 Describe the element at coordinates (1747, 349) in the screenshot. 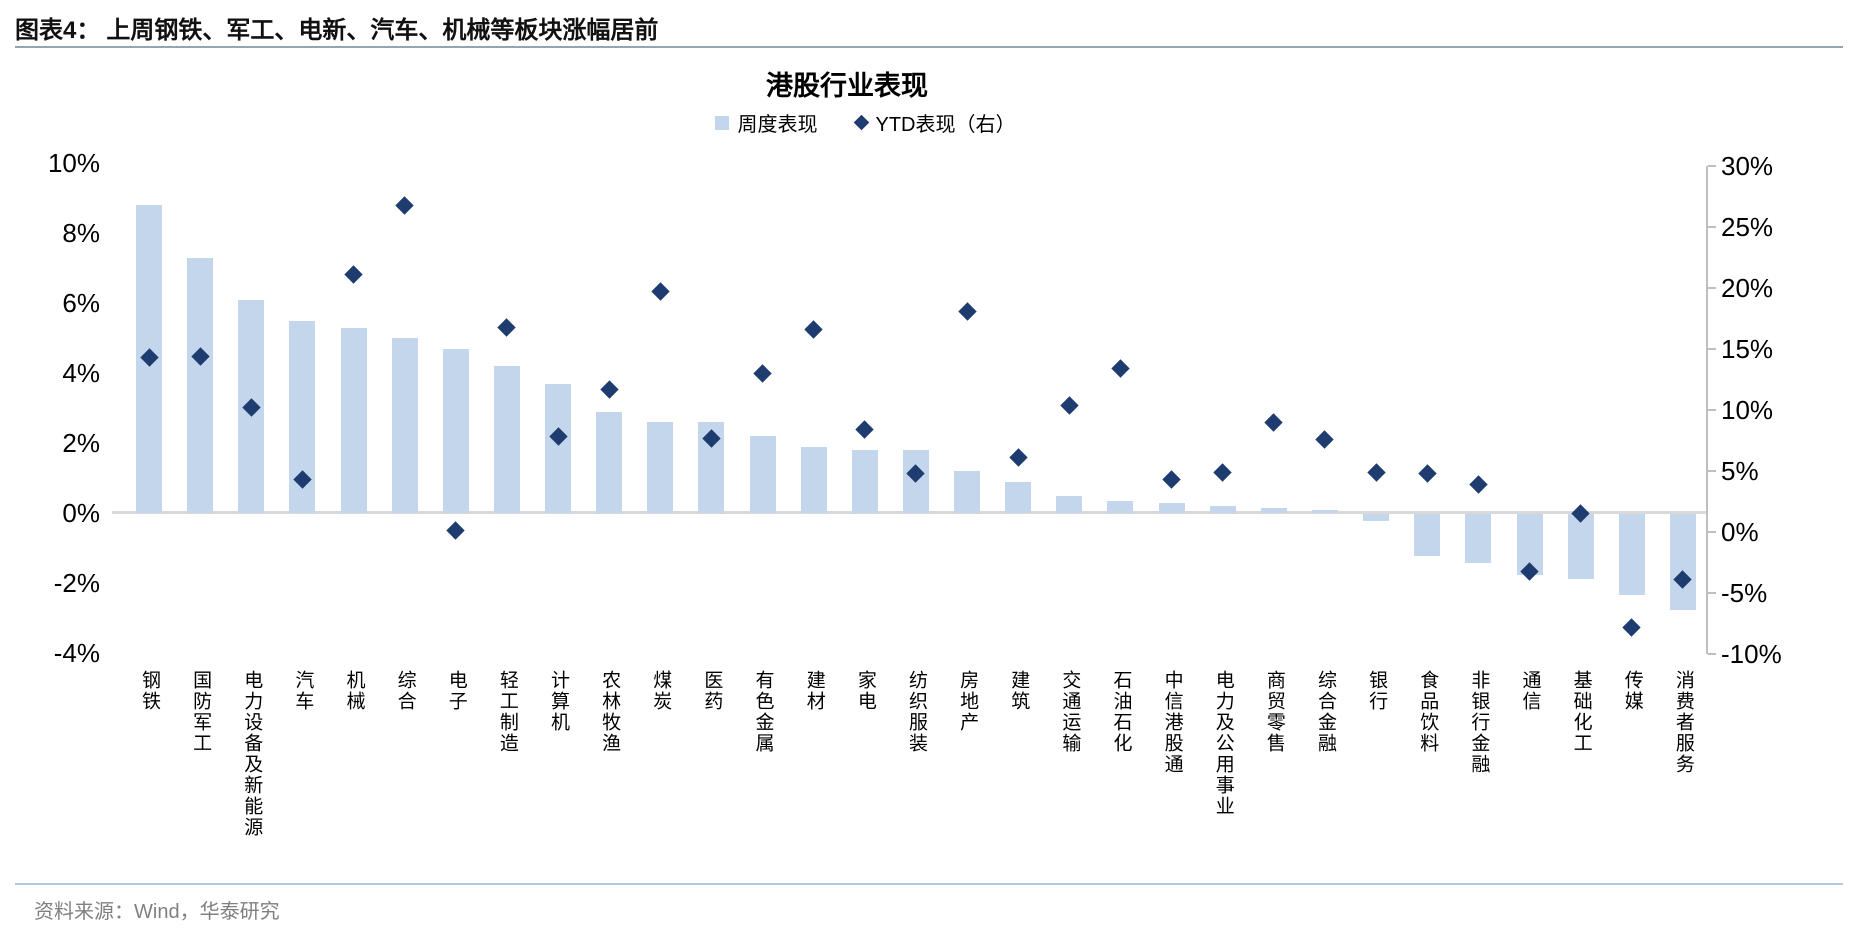

I see `right-axis-tick-label: 15%` at that location.